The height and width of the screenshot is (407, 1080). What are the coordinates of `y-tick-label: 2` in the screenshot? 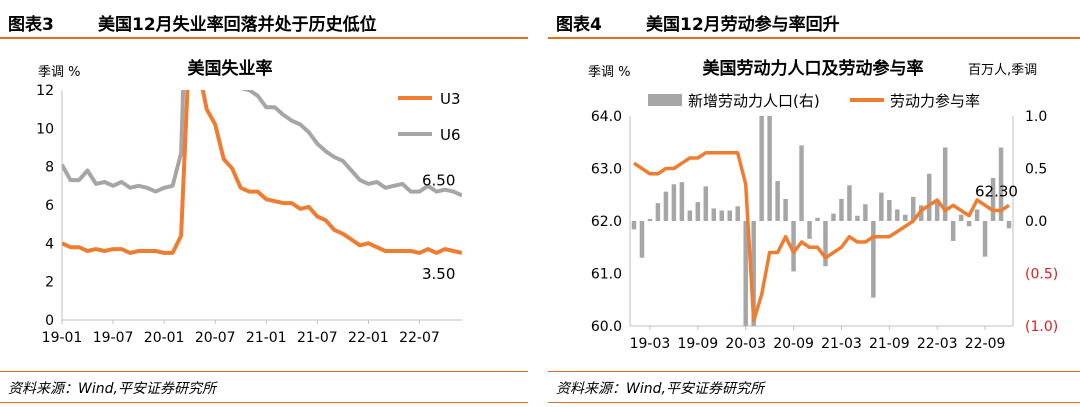 It's located at (49, 283).